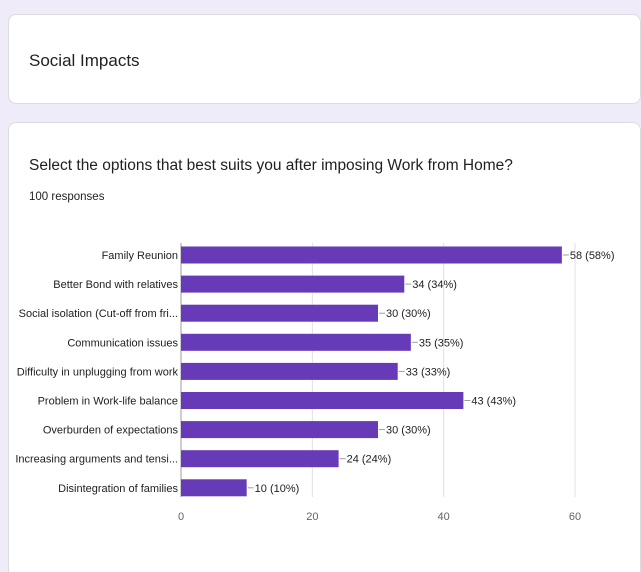 Image resolution: width=641 pixels, height=572 pixels. What do you see at coordinates (111, 431) in the screenshot?
I see `category-label: Overburden of expectations` at bounding box center [111, 431].